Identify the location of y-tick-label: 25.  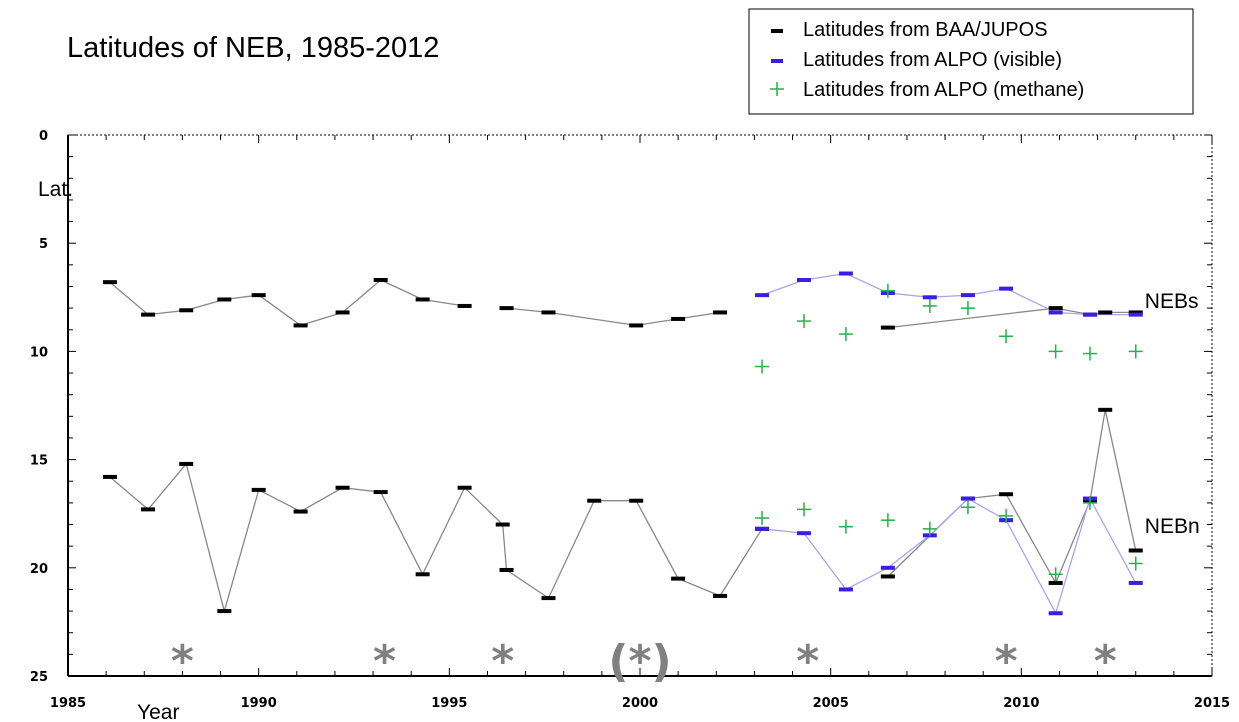
(39, 677).